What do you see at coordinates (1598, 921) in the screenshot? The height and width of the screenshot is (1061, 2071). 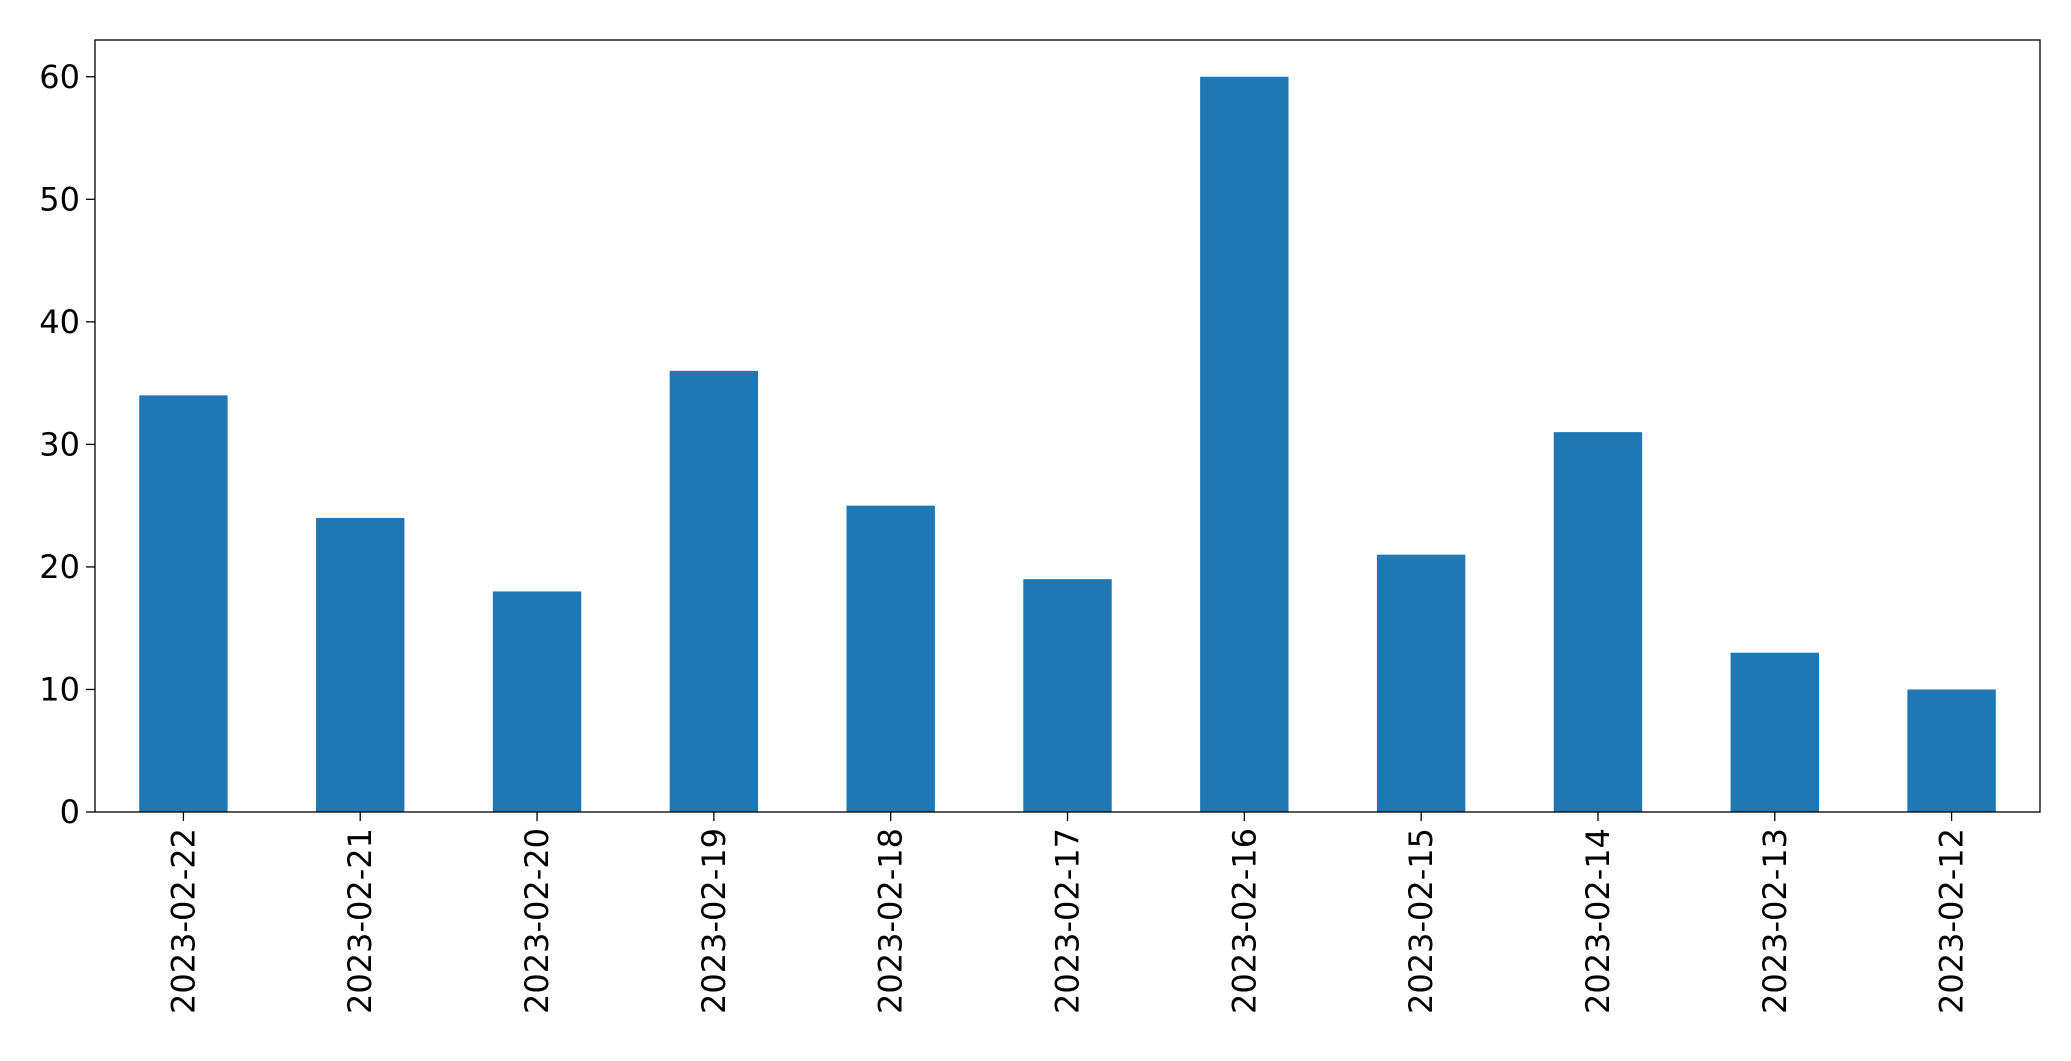 I see `x-tick-label: 2023-02-14` at bounding box center [1598, 921].